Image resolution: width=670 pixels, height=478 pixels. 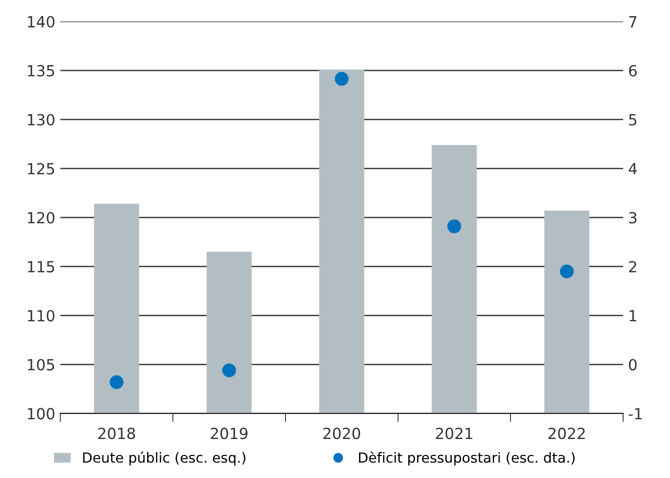 What do you see at coordinates (41, 414) in the screenshot?
I see `y-tick-label: 100` at bounding box center [41, 414].